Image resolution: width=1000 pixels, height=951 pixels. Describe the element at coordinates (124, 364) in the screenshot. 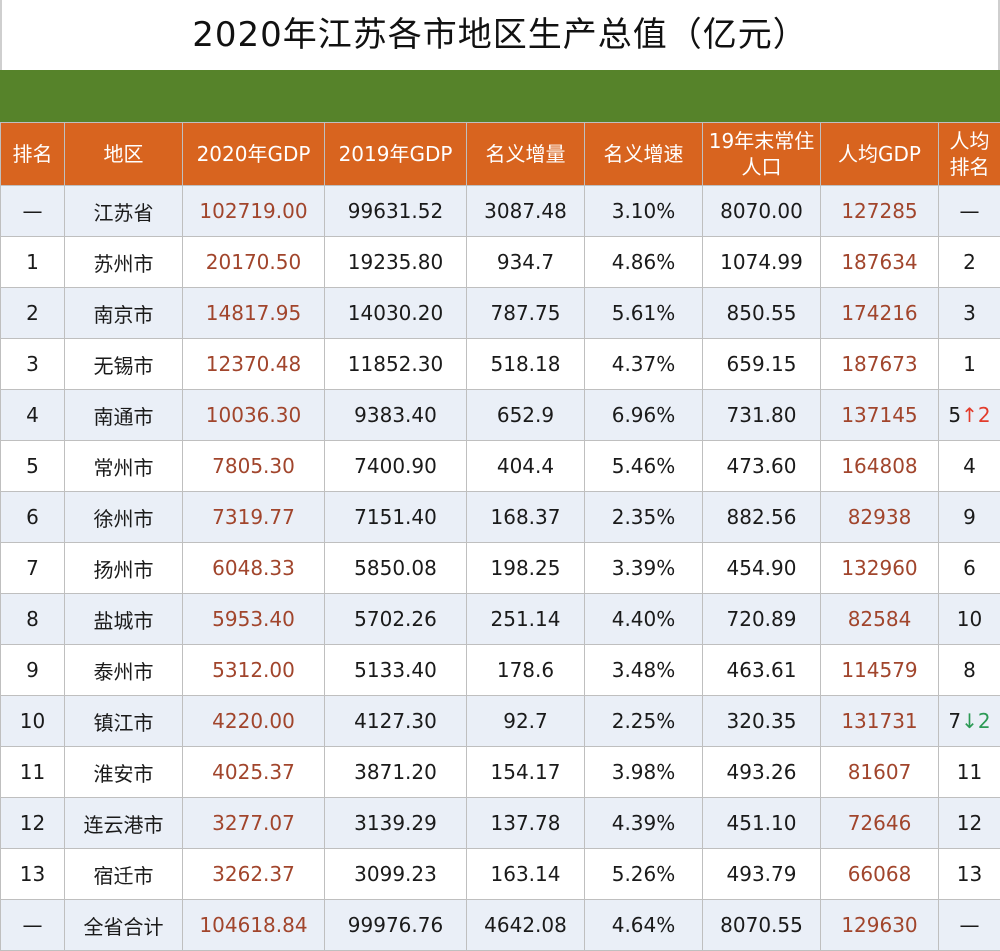

I see `cell-region: 无锡市` at that location.